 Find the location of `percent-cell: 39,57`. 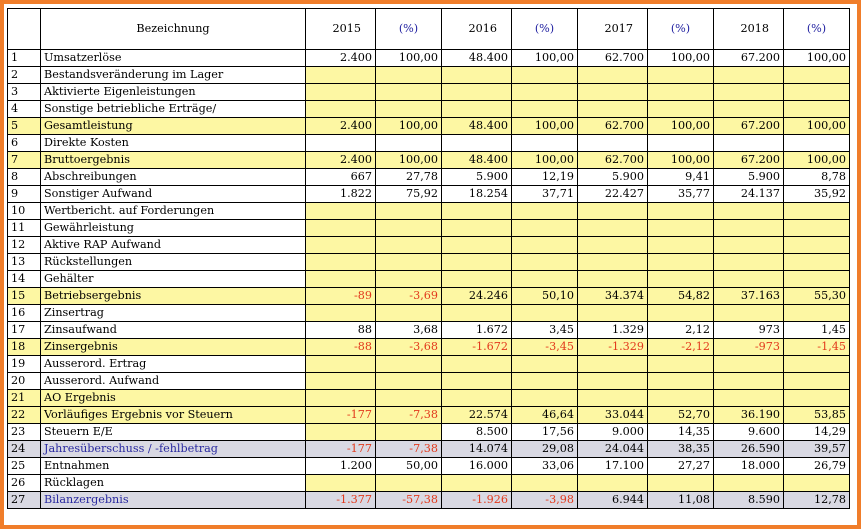

percent-cell: 39,57 is located at coordinates (816, 449).